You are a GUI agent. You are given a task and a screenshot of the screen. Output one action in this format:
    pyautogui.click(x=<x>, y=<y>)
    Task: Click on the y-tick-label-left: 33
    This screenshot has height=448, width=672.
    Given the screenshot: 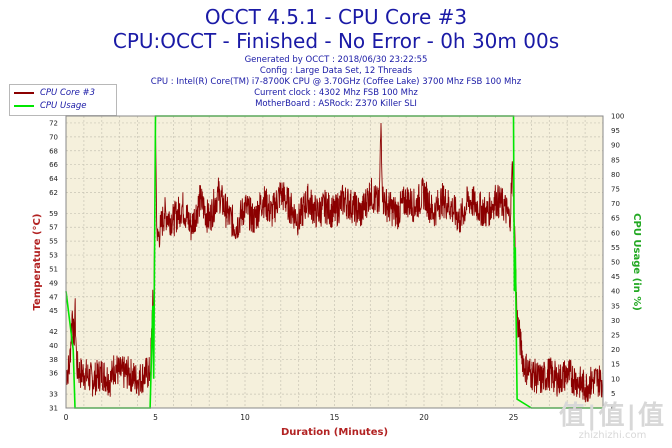 What is the action you would take?
    pyautogui.click(x=53, y=395)
    